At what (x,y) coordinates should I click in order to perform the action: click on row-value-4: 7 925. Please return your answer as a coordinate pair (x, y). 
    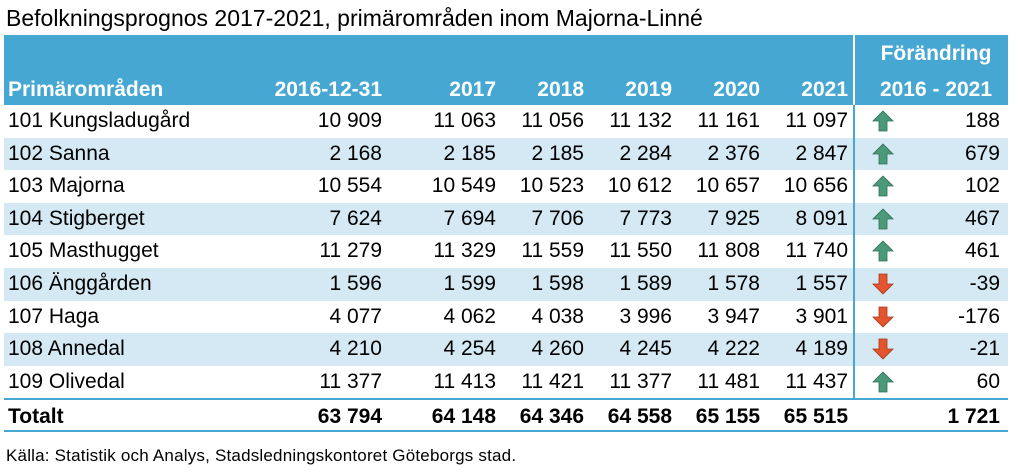
    Looking at the image, I should click on (733, 218).